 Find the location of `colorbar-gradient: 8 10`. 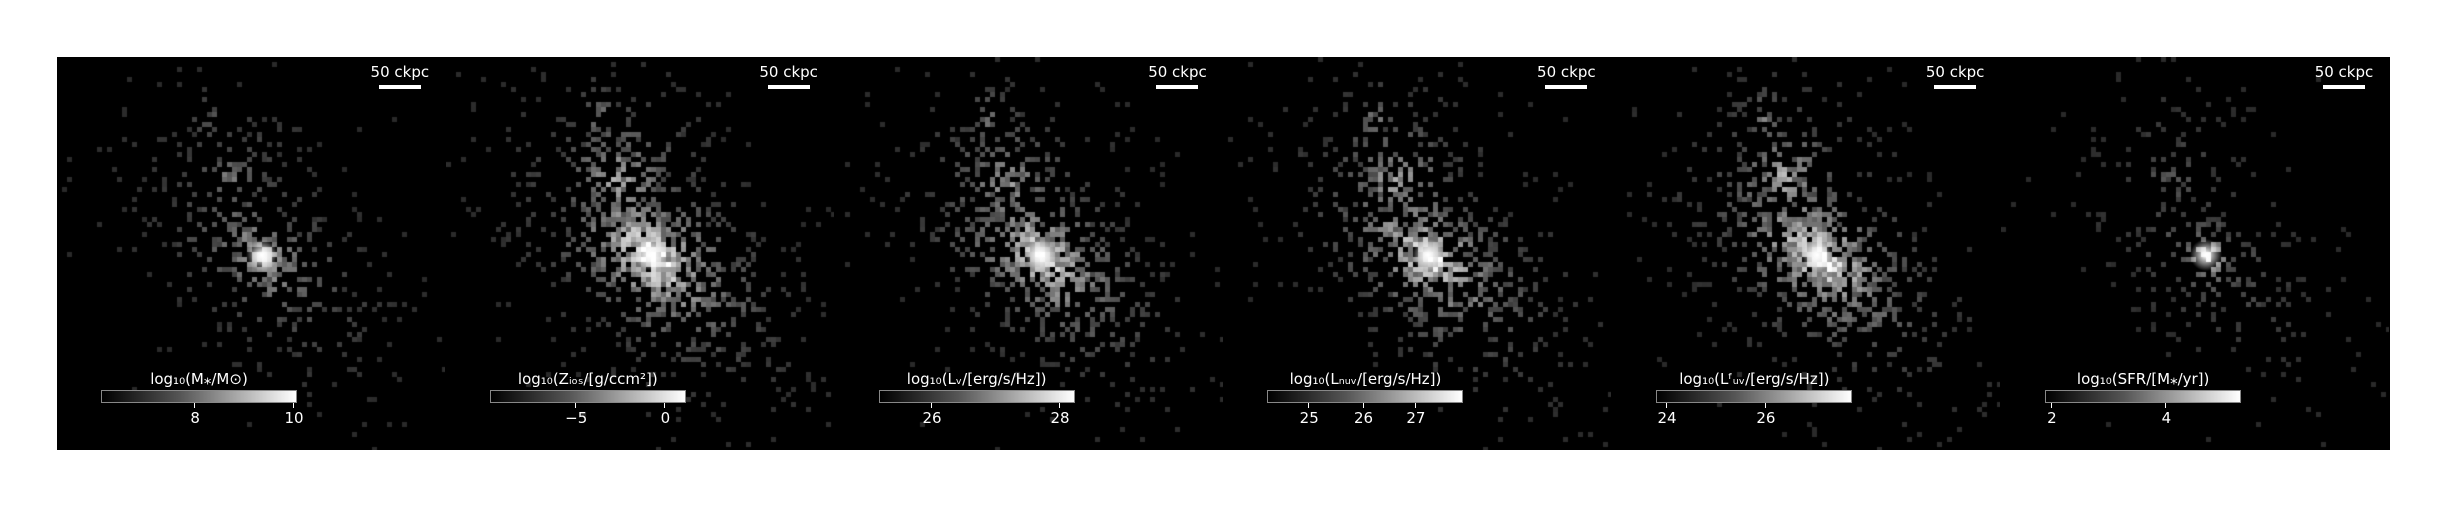

colorbar-gradient: 8 10 is located at coordinates (202, 408).